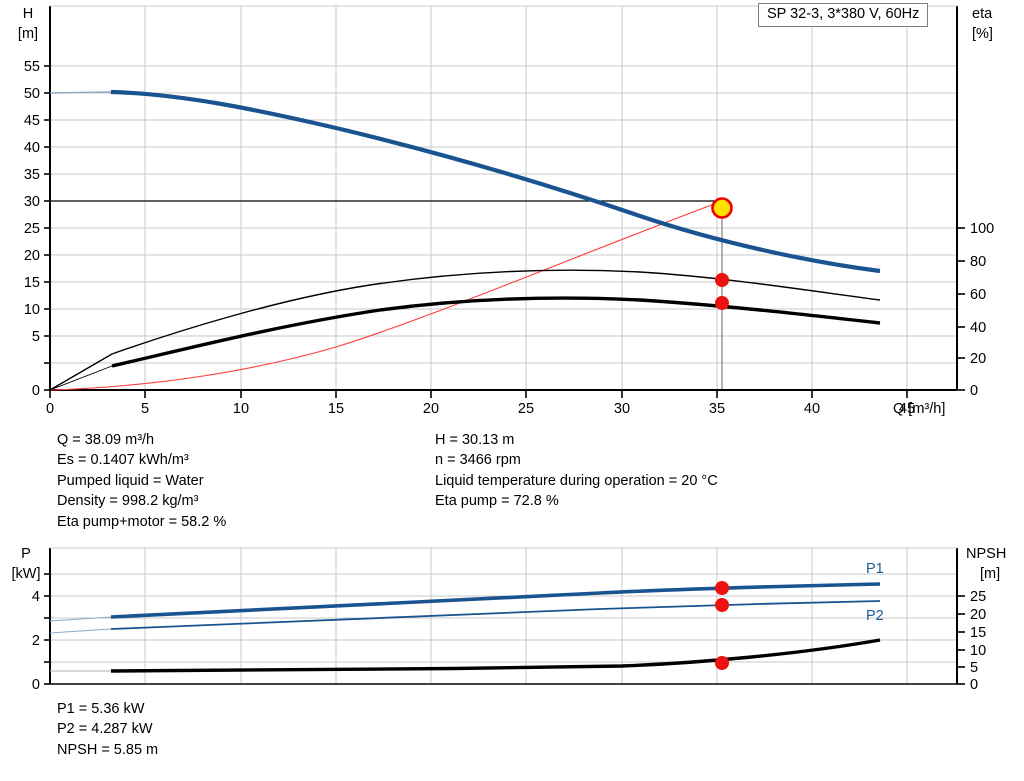 This screenshot has width=1024, height=781. What do you see at coordinates (722, 208) in the screenshot?
I see `duty-point-marker` at bounding box center [722, 208].